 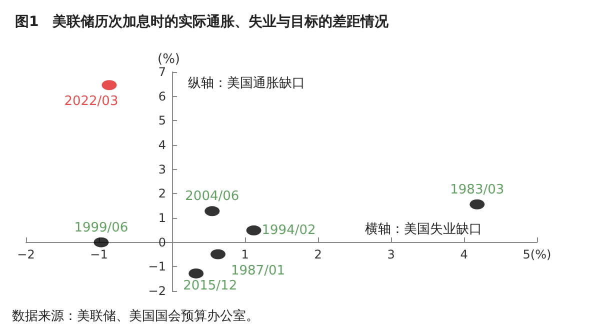 I want to click on point, so click(x=218, y=254).